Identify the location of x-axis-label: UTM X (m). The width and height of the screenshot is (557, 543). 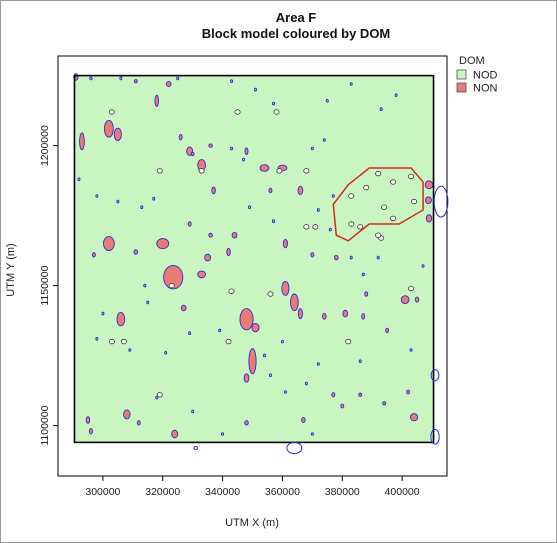
(252, 523).